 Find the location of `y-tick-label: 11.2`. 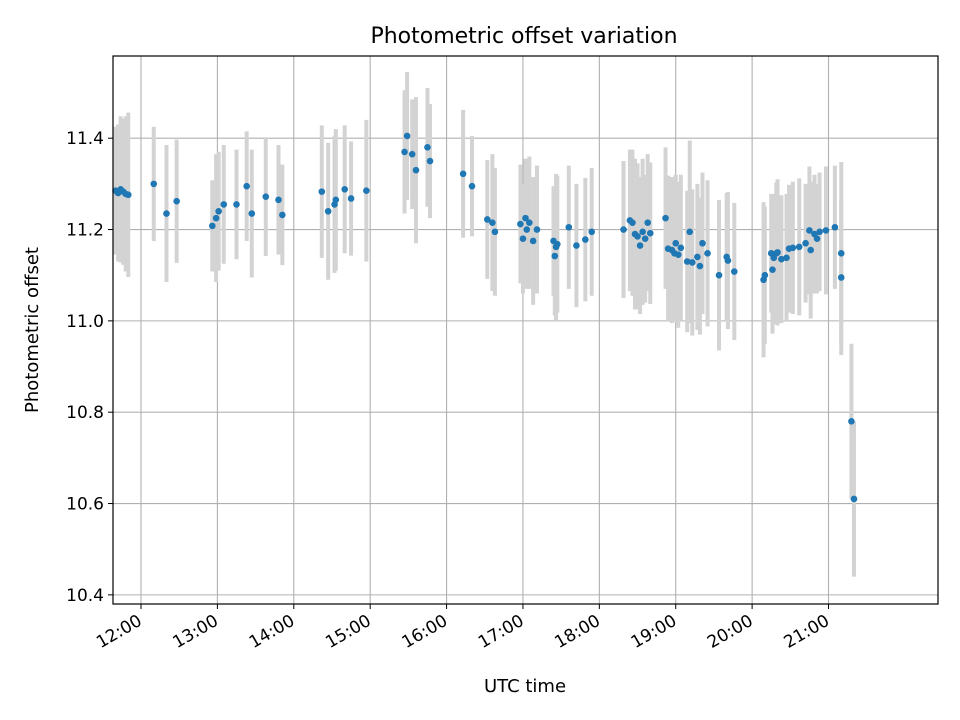

y-tick-label: 11.2 is located at coordinates (85, 231).